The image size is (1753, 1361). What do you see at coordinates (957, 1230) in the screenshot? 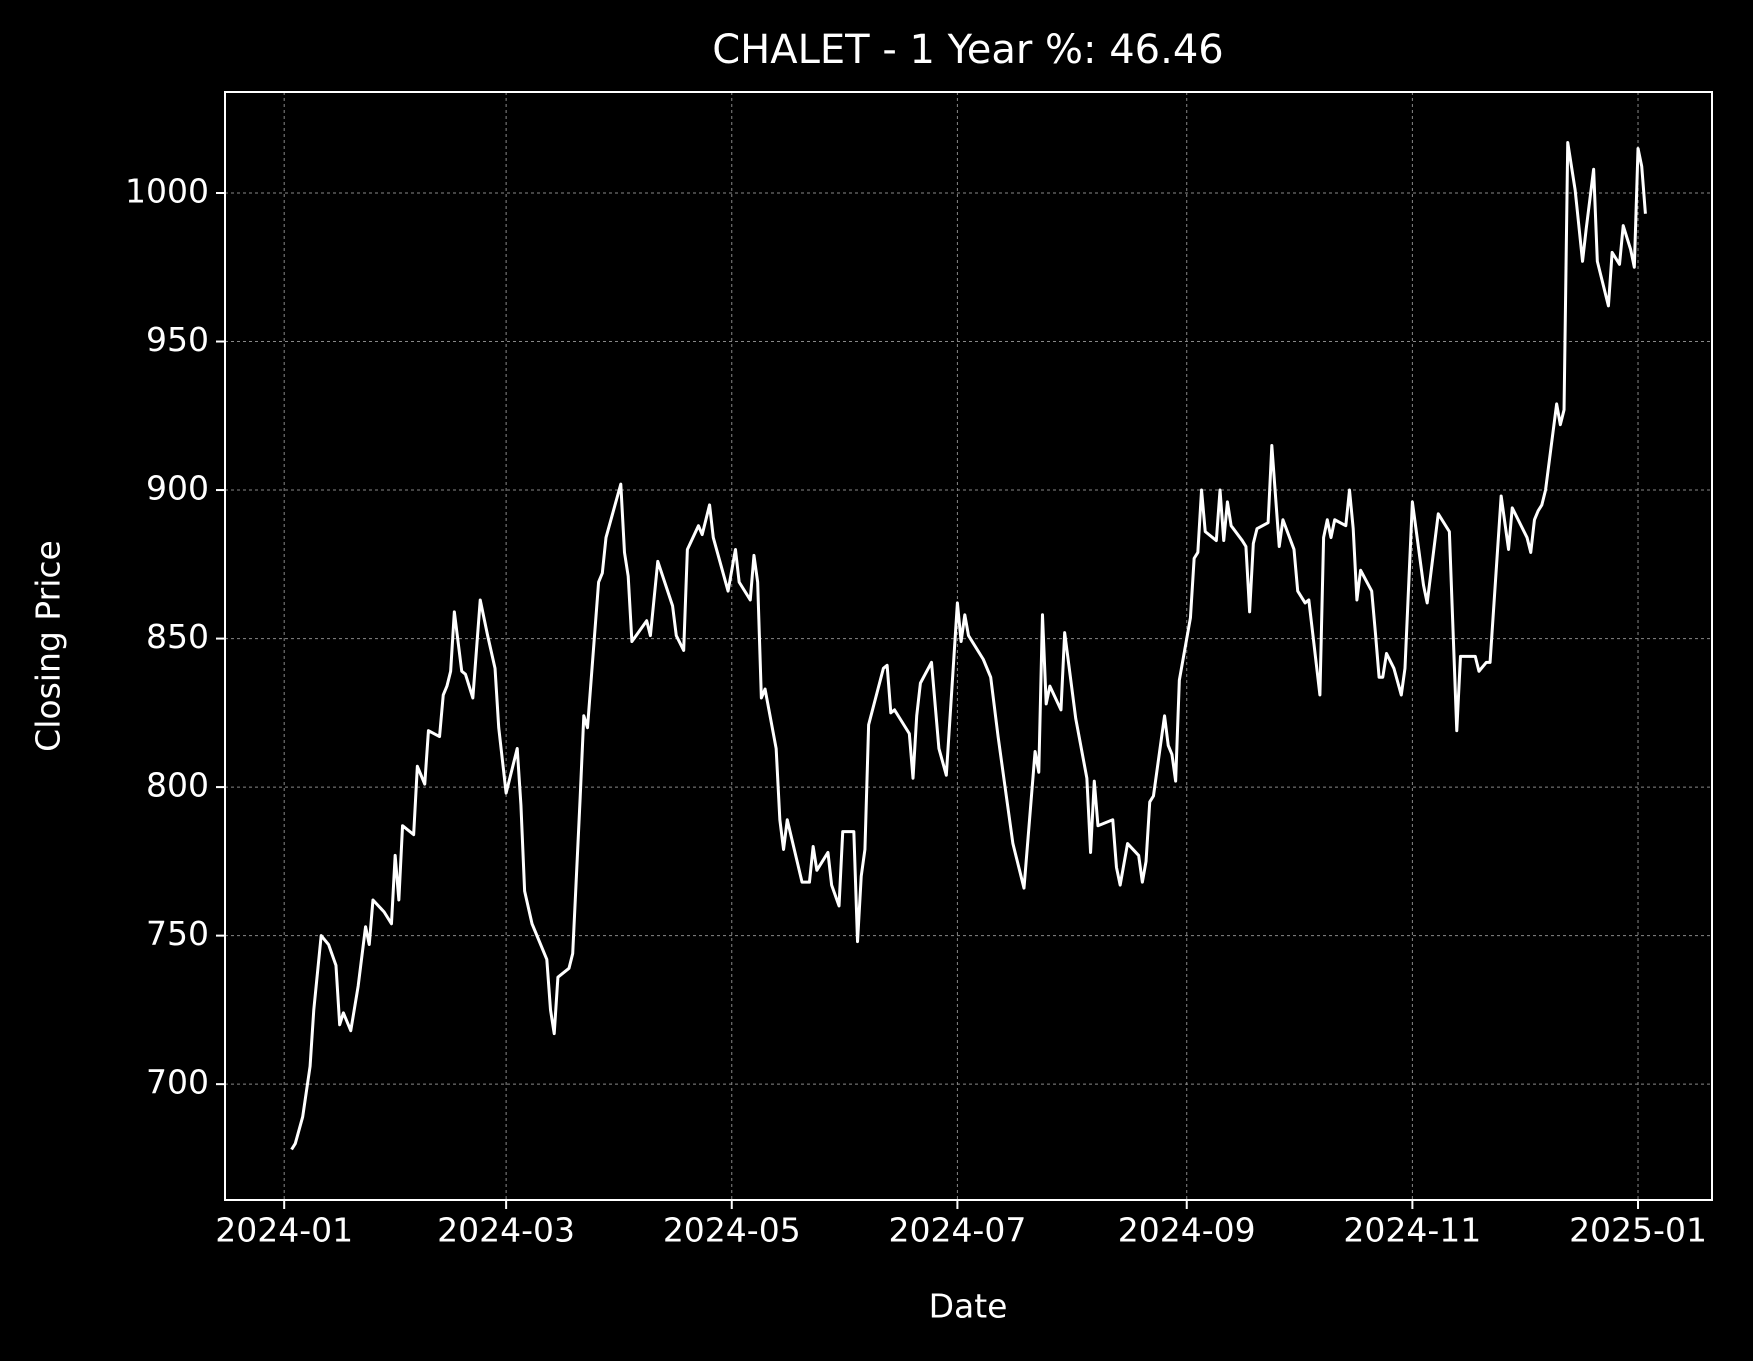
I see `x-tick-label: 2024-07` at bounding box center [957, 1230].